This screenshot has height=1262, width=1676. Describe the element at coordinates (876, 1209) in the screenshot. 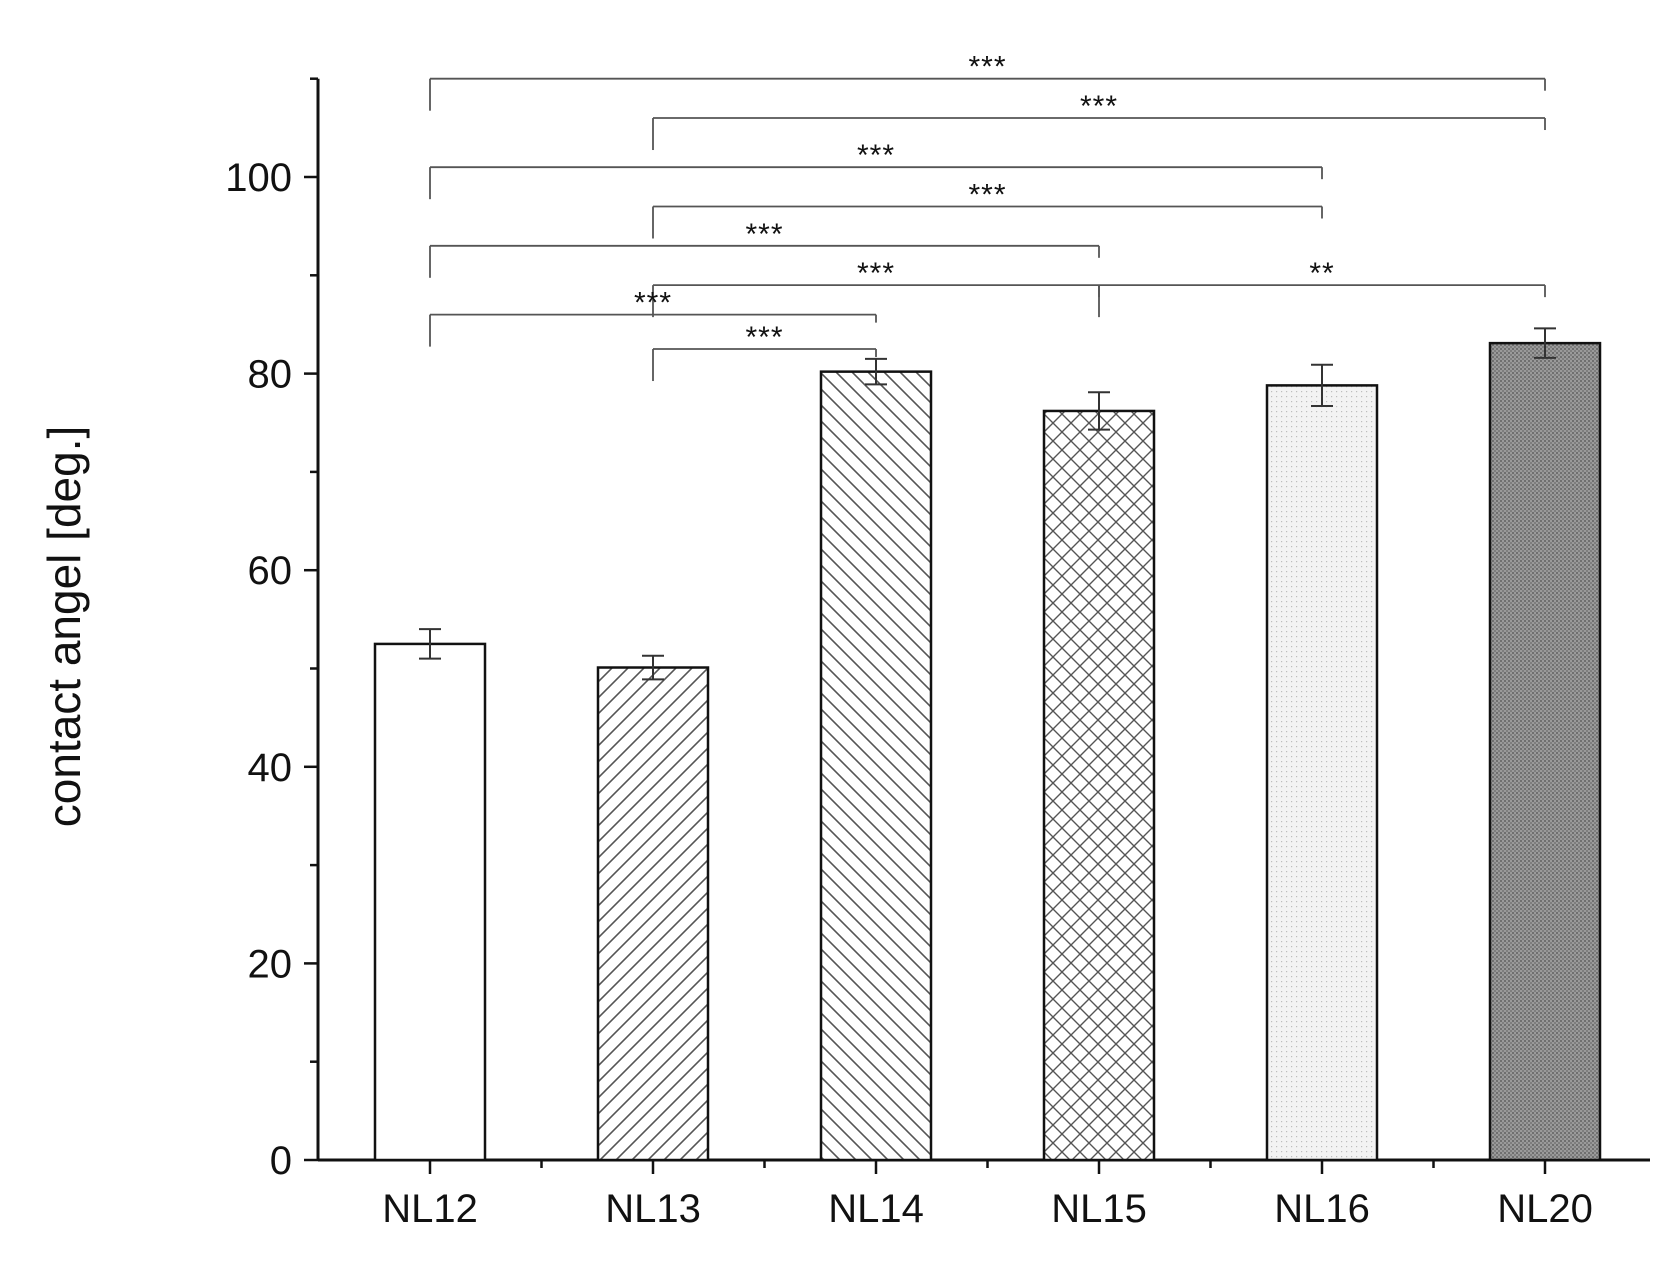

I see `x-category-label: NL14` at that location.